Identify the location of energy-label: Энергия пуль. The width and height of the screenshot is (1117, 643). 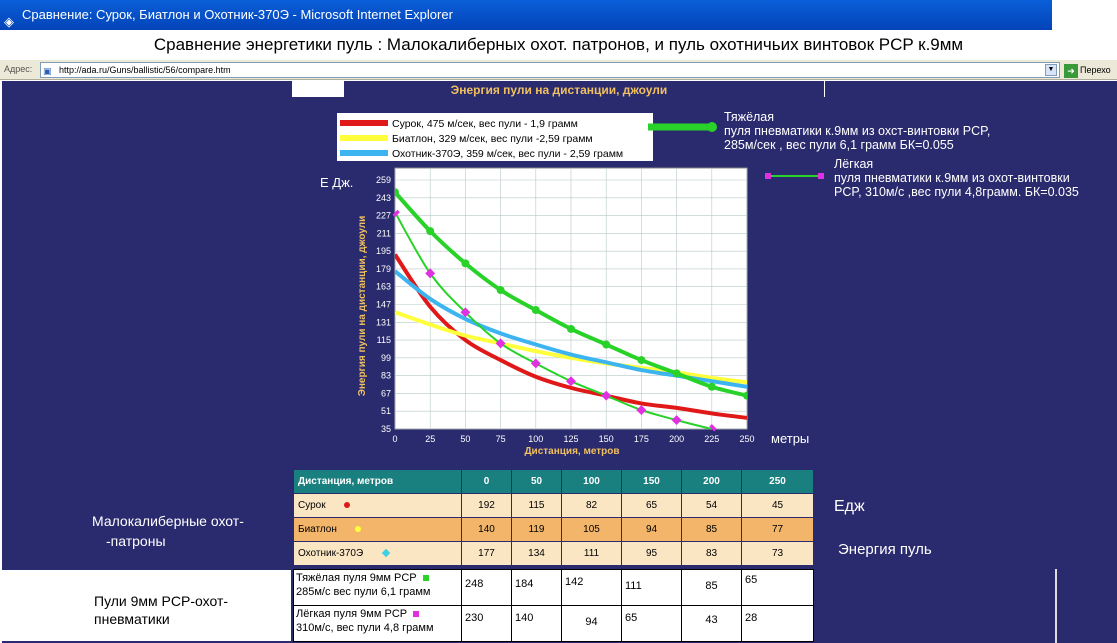
(885, 549).